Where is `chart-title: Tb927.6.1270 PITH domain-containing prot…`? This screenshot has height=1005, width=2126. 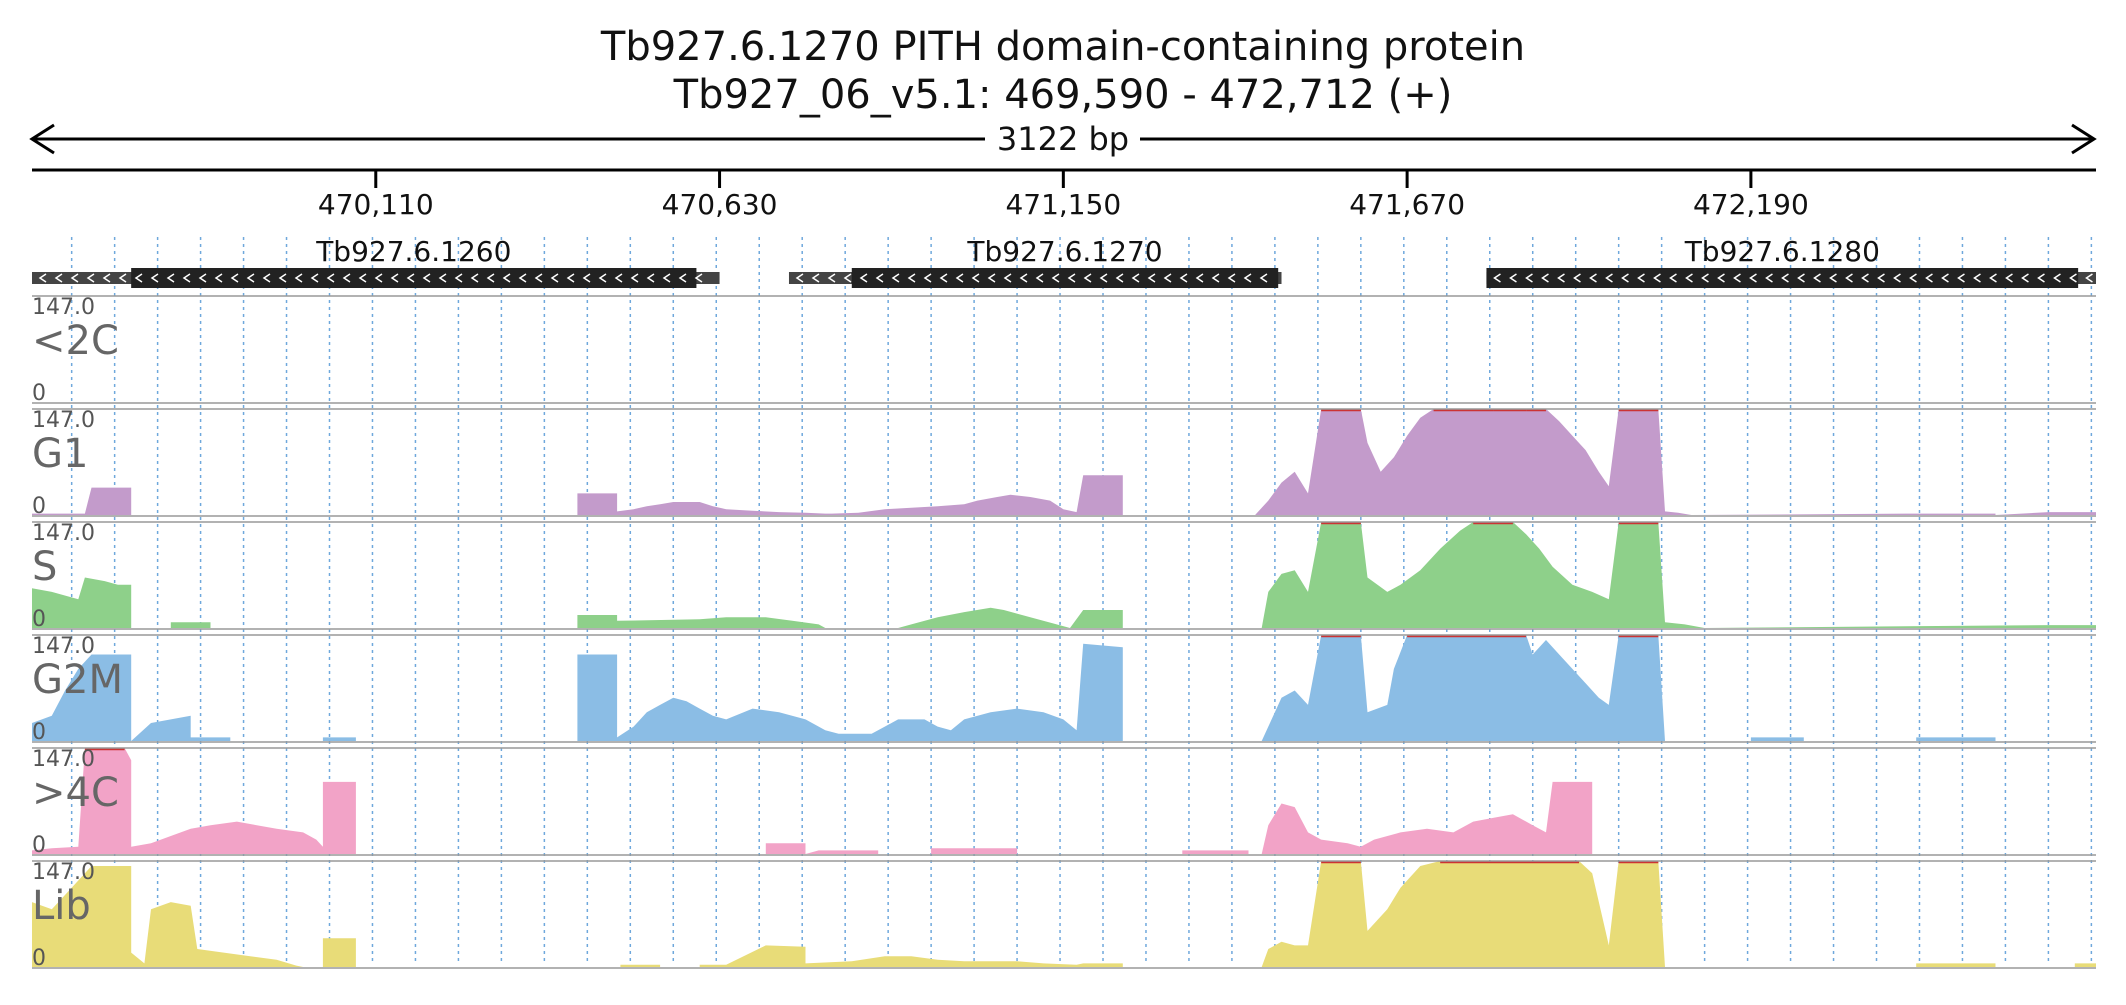
chart-title: Tb927.6.1270 PITH domain-containing prot… is located at coordinates (1062, 47).